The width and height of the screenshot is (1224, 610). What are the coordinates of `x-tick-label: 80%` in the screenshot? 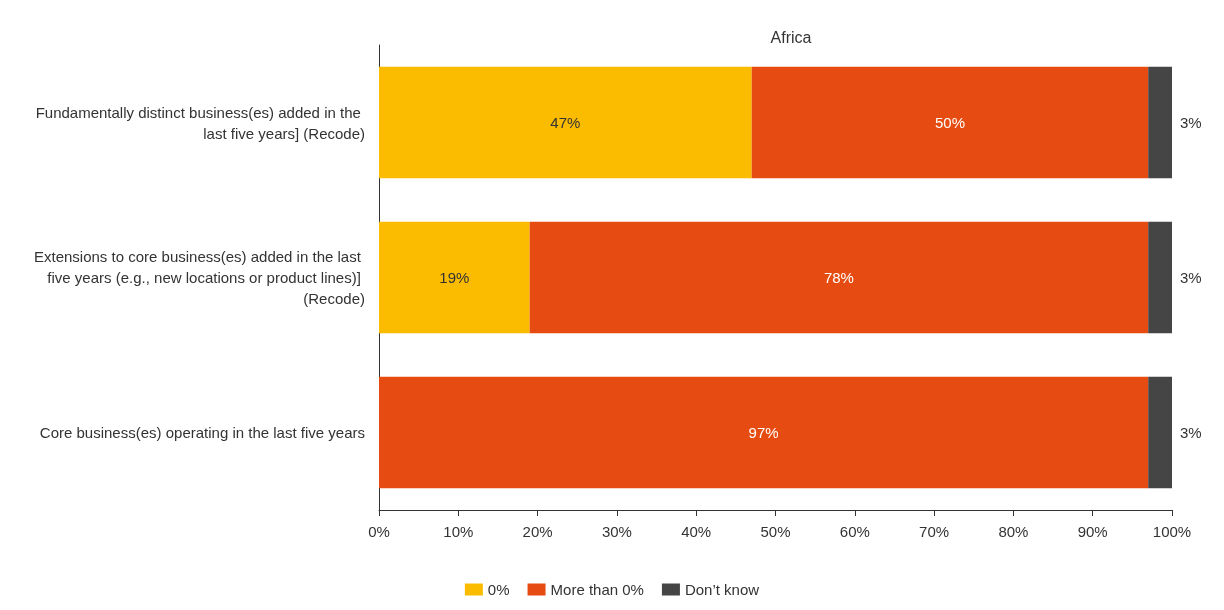 It's located at (1013, 531).